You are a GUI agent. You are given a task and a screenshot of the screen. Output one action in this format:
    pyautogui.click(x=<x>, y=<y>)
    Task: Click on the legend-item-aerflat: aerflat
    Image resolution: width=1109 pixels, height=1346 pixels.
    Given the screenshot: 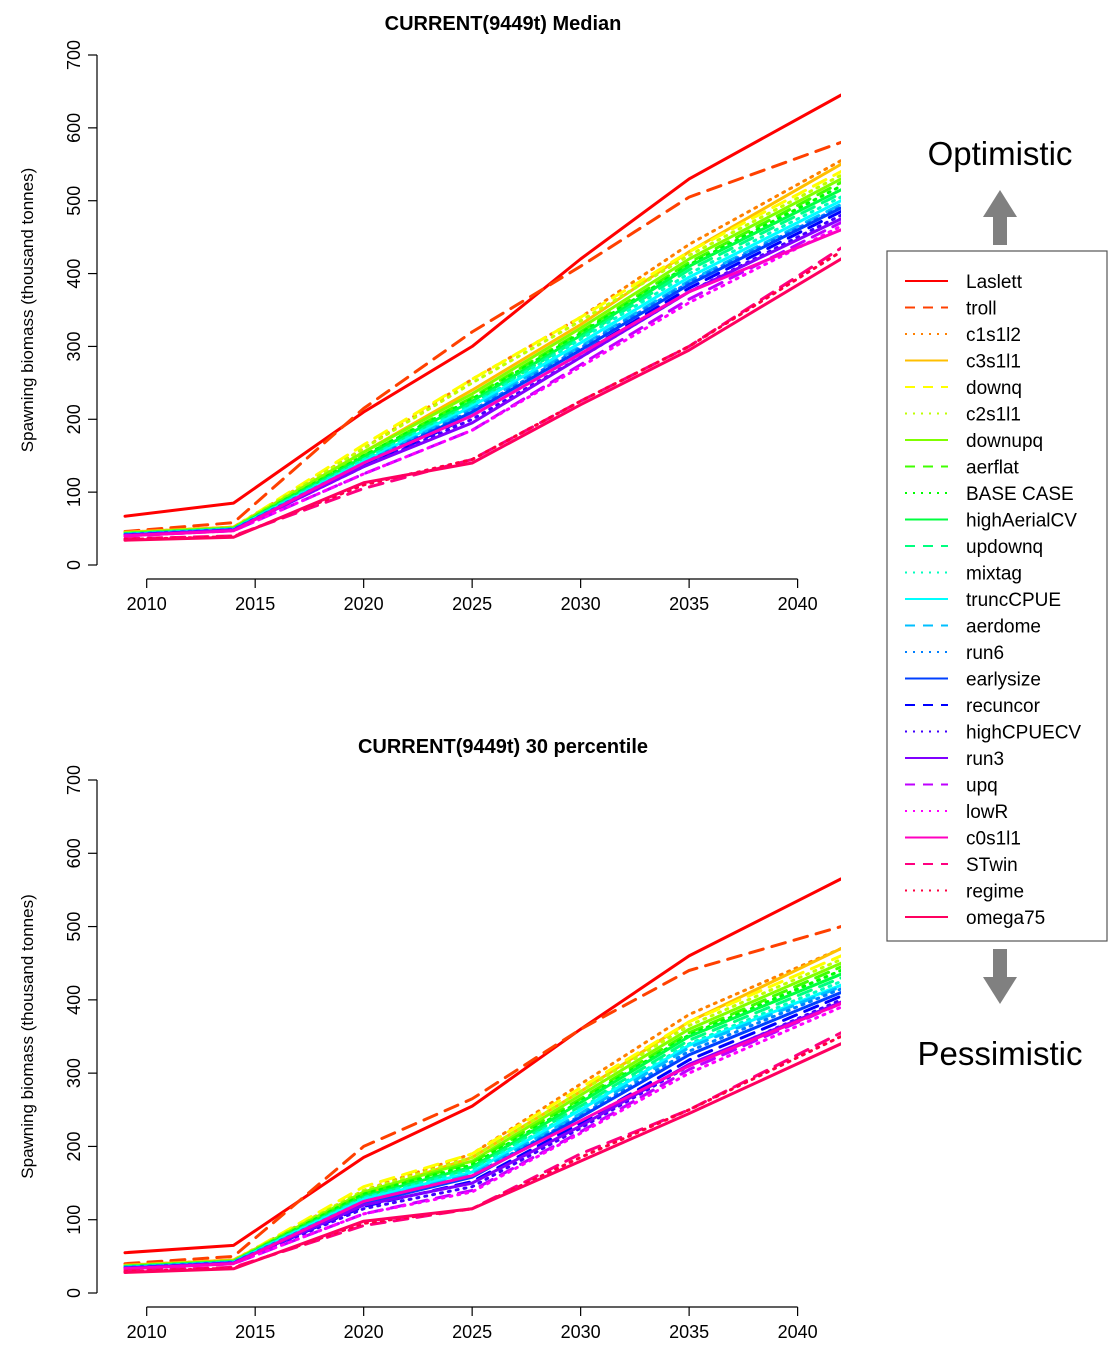 What is the action you would take?
    pyautogui.click(x=962, y=468)
    